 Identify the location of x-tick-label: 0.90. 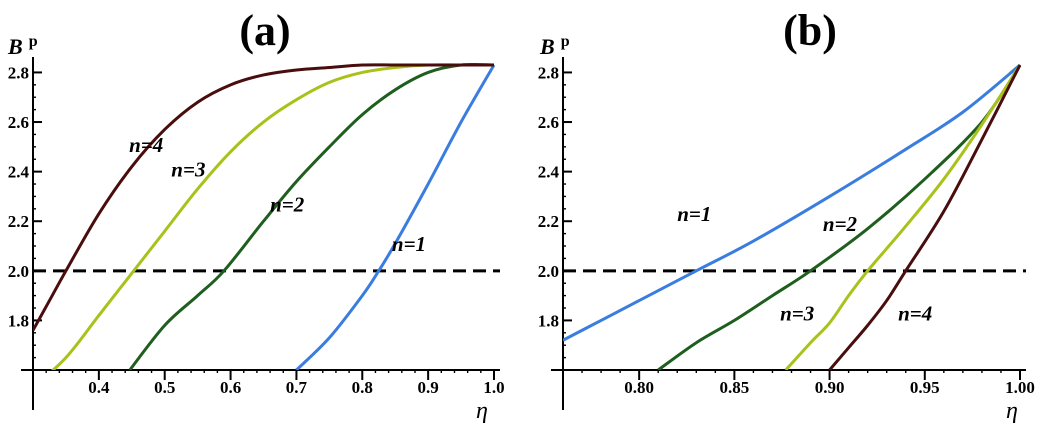
(830, 387).